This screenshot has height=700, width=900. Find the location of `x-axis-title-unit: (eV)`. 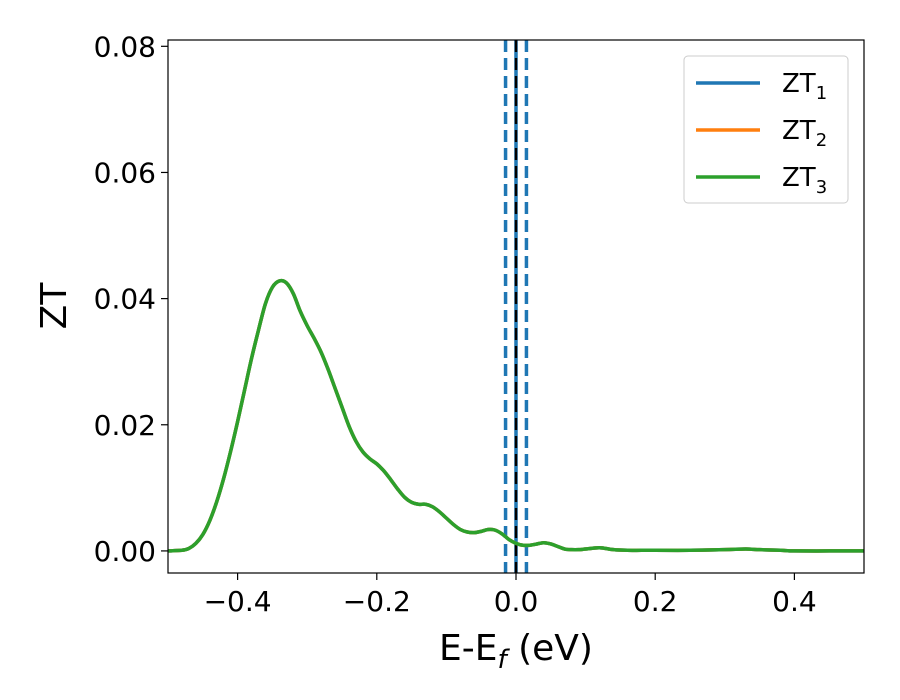

x-axis-title-unit: (eV) is located at coordinates (550, 648).